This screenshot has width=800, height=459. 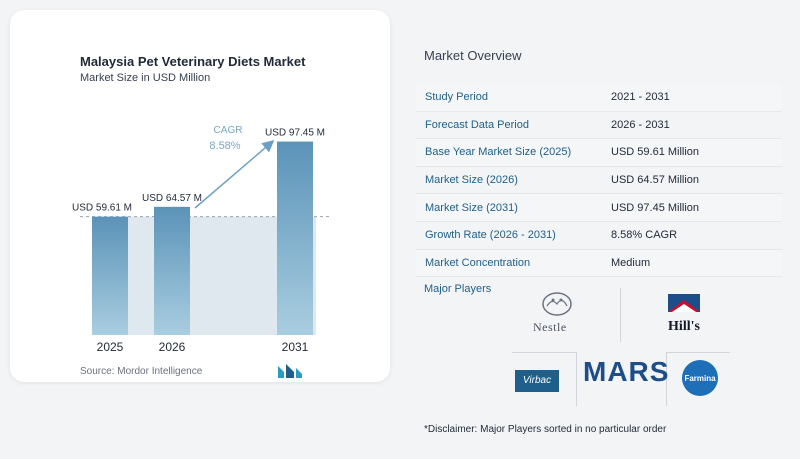 What do you see at coordinates (684, 326) in the screenshot?
I see `hills-logo-text: Hill's` at bounding box center [684, 326].